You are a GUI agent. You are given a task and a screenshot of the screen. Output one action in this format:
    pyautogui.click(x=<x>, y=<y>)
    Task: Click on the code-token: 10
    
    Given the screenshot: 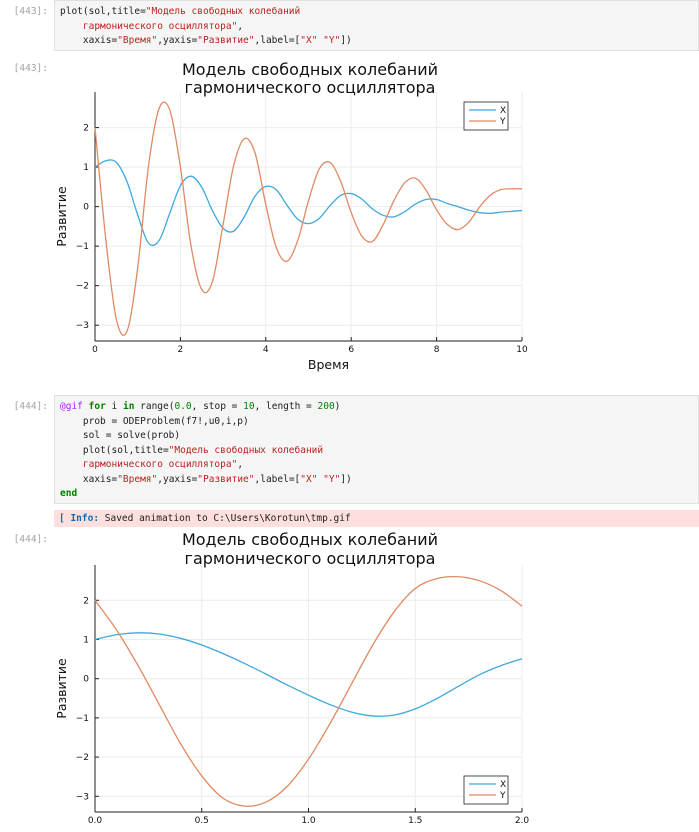 What is the action you would take?
    pyautogui.click(x=249, y=406)
    